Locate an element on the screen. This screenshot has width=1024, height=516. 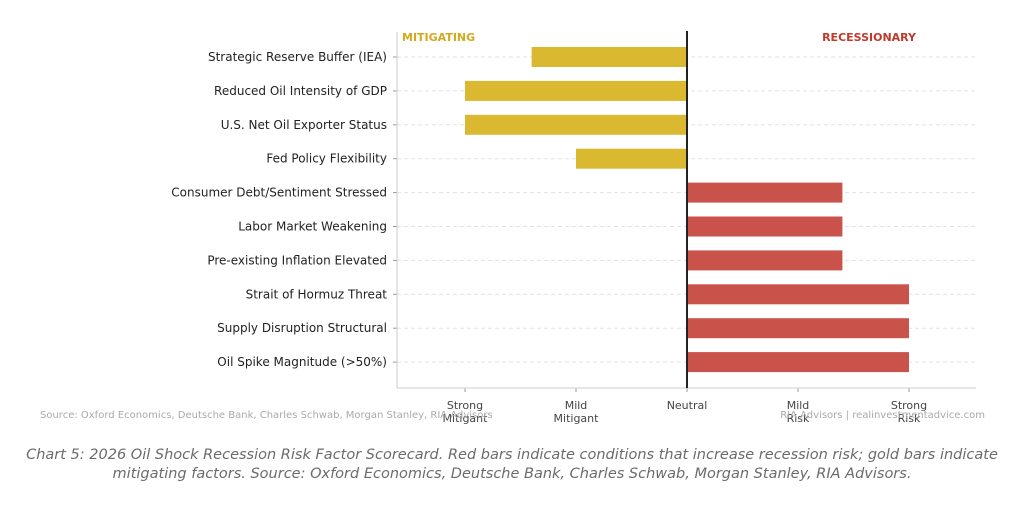
x-tick-label: Neutral is located at coordinates (687, 405).